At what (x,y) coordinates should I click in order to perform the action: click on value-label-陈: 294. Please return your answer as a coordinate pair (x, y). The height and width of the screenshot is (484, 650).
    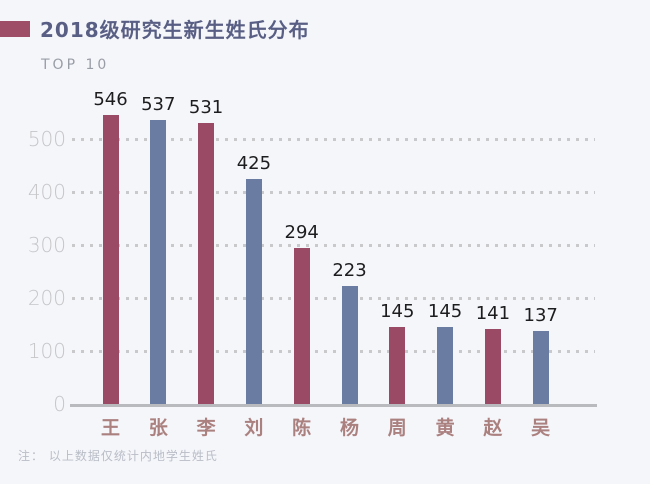
    Looking at the image, I should click on (301, 232).